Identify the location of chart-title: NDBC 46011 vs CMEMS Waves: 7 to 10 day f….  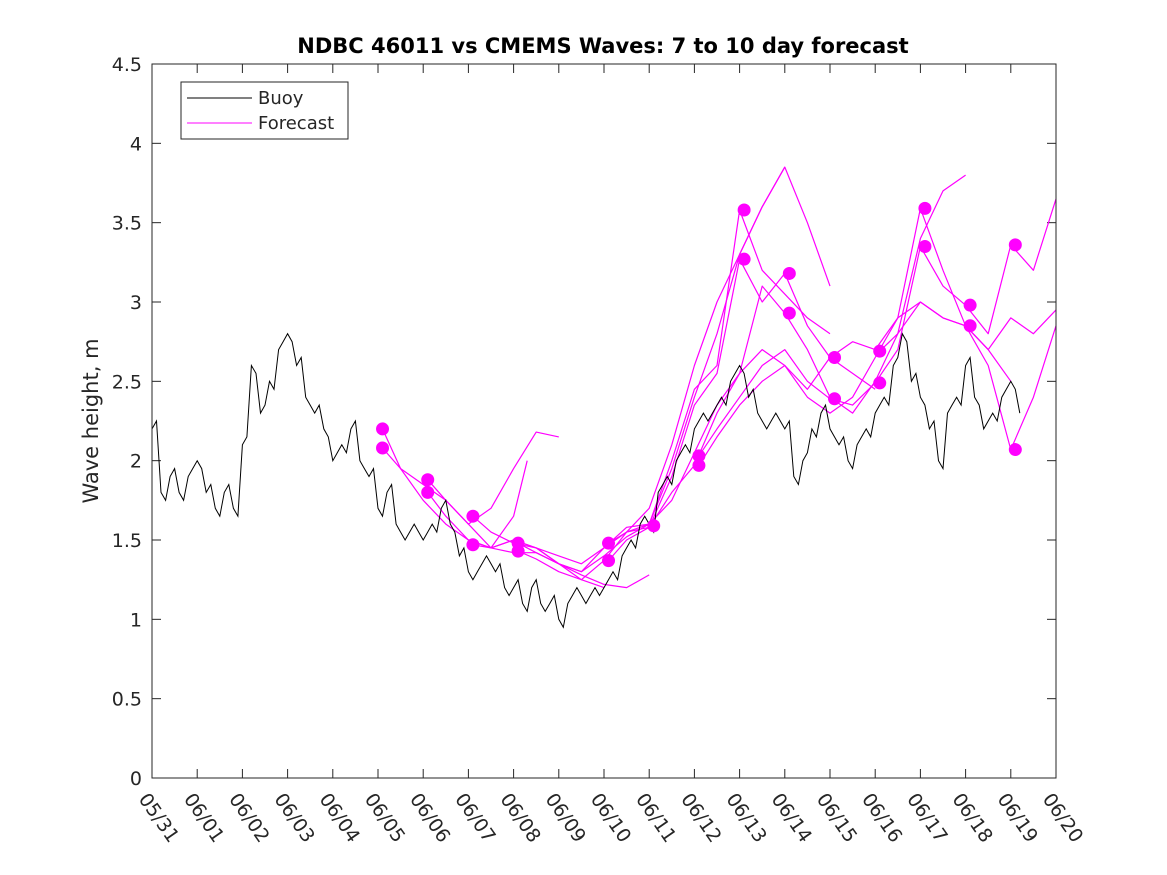
(602, 46).